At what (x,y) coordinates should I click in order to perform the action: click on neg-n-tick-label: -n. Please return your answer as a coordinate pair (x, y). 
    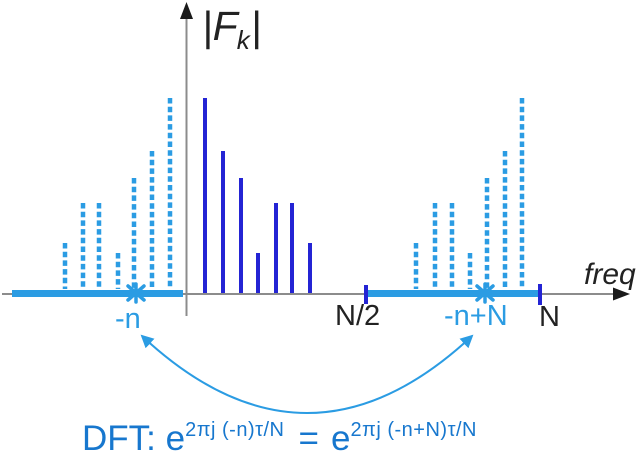
    Looking at the image, I should click on (128, 319).